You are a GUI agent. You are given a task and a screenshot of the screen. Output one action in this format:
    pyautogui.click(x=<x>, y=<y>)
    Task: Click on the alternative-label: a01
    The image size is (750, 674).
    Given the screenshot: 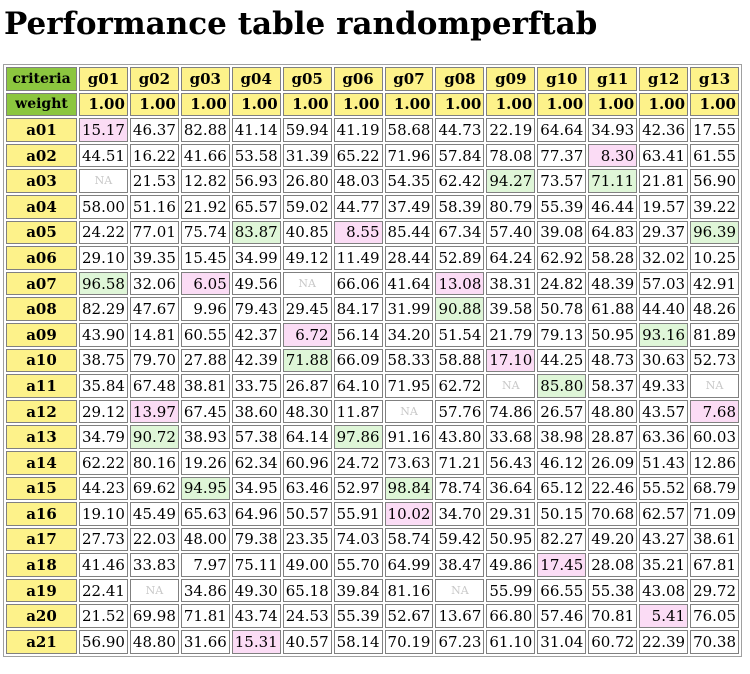 What is the action you would take?
    pyautogui.click(x=41, y=130)
    